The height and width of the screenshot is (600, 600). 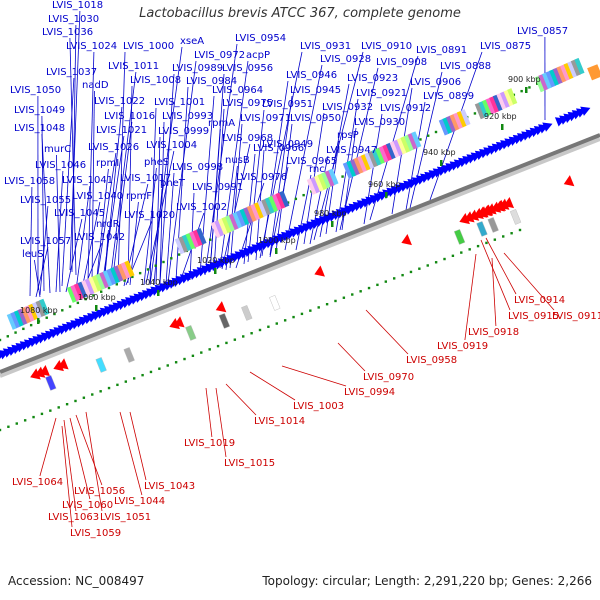 What do you see at coordinates (505, 46) in the screenshot?
I see `forward-gene-label: LVIS_0875` at bounding box center [505, 46].